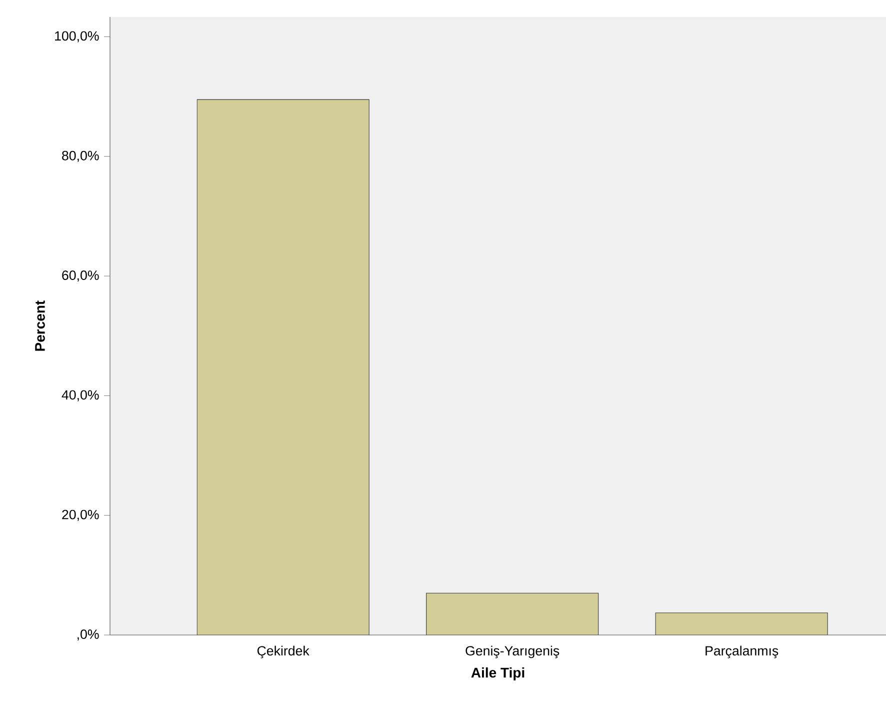  I want to click on y-tick-label: 20,0%, so click(80, 515).